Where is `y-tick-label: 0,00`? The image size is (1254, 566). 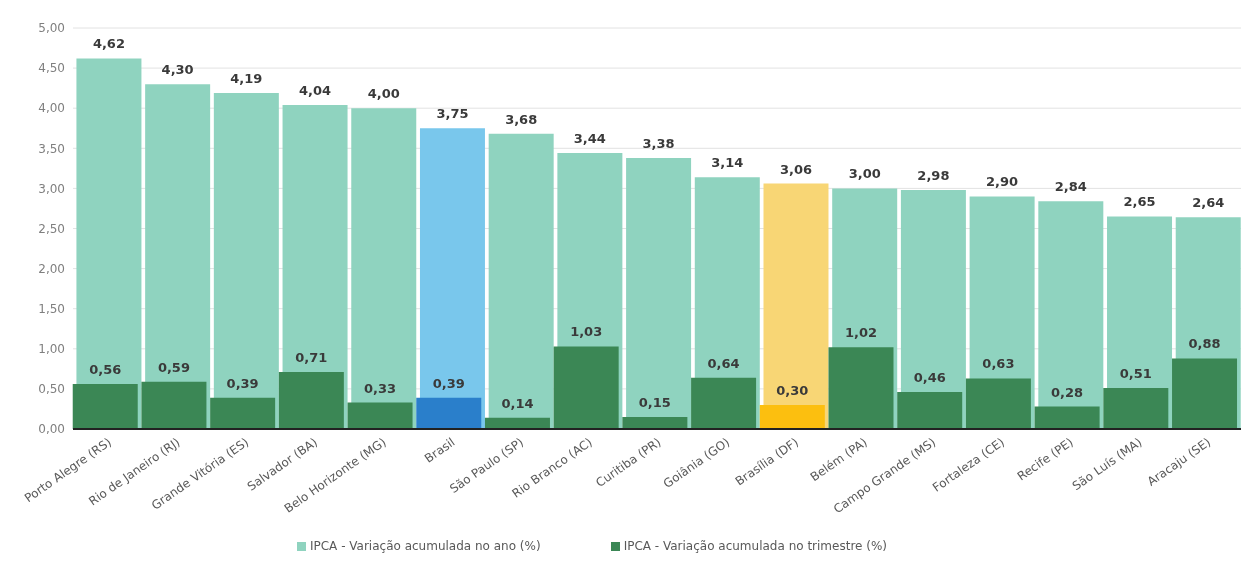 y-tick-label: 0,00 is located at coordinates (51, 429).